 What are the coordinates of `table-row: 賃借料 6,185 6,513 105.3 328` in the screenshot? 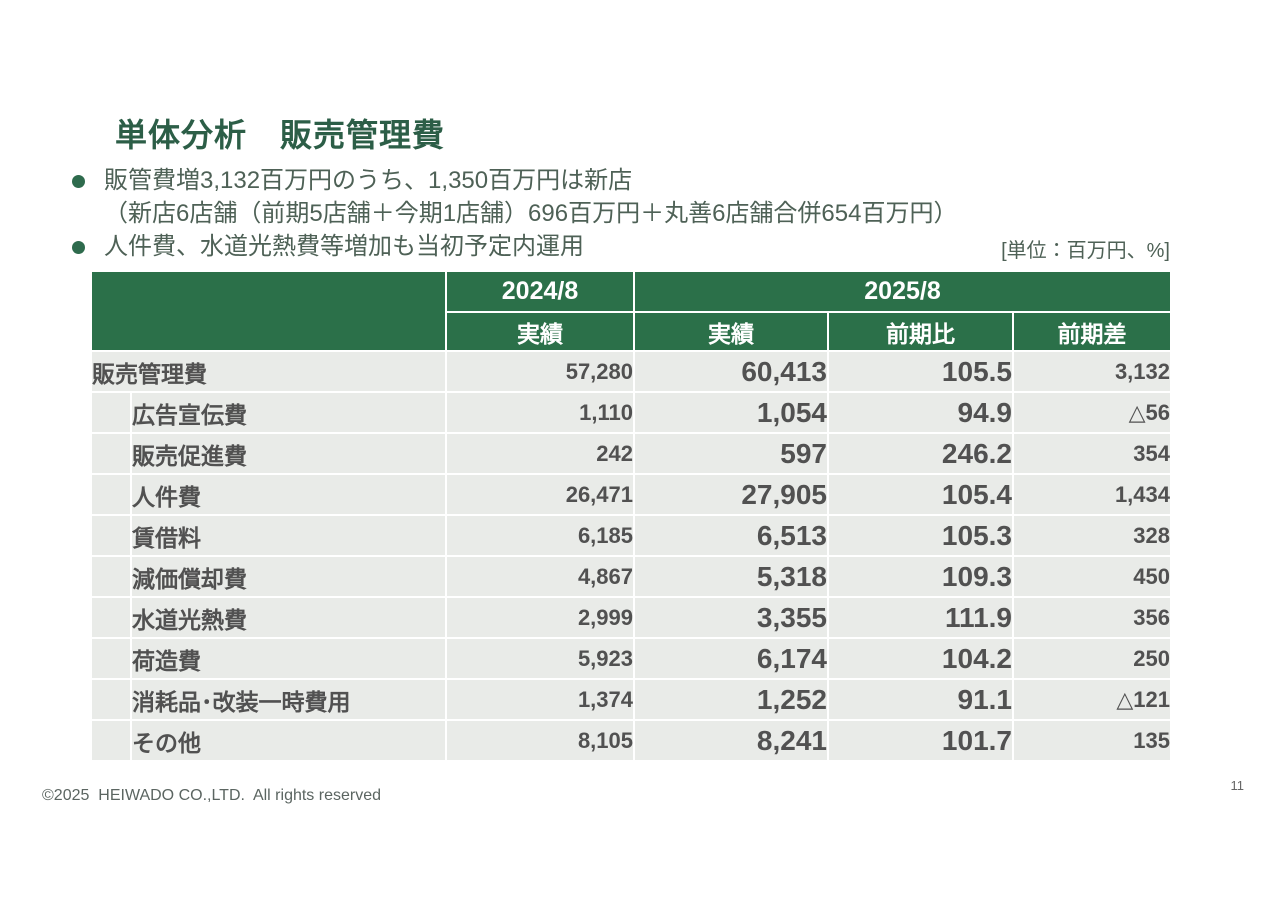 It's located at (631, 535).